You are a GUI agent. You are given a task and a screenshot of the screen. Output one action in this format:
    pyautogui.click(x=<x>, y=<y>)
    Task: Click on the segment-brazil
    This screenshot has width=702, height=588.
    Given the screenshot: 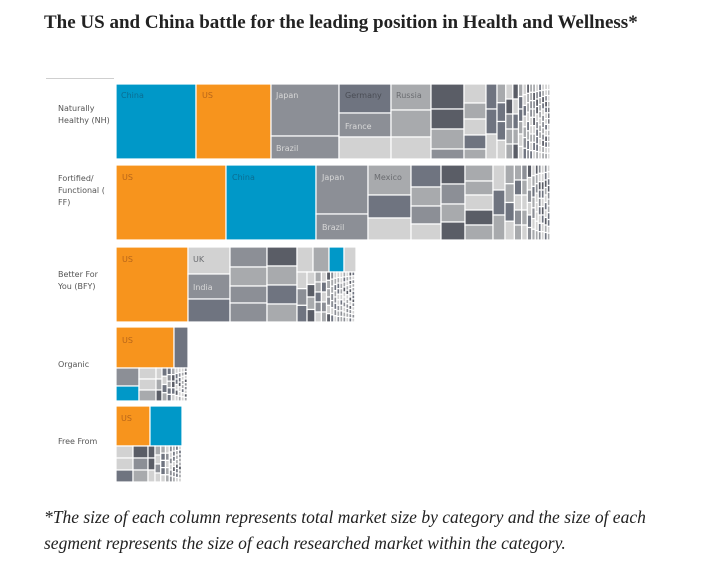 What is the action you would take?
    pyautogui.click(x=342, y=227)
    